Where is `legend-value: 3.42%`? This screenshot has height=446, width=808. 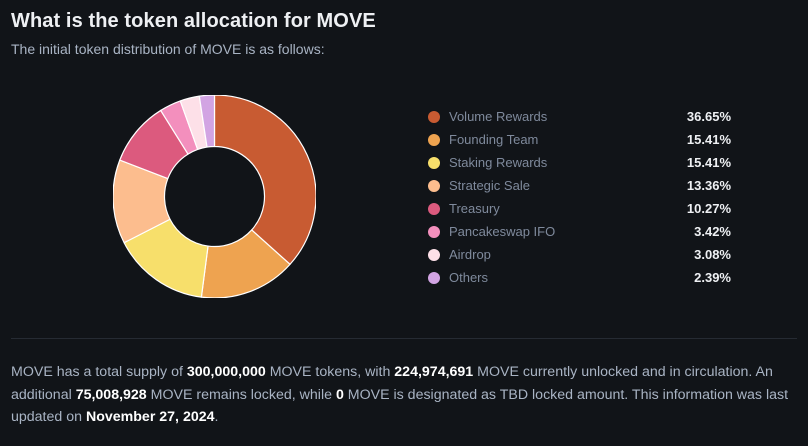
legend-value: 3.42% is located at coordinates (712, 231).